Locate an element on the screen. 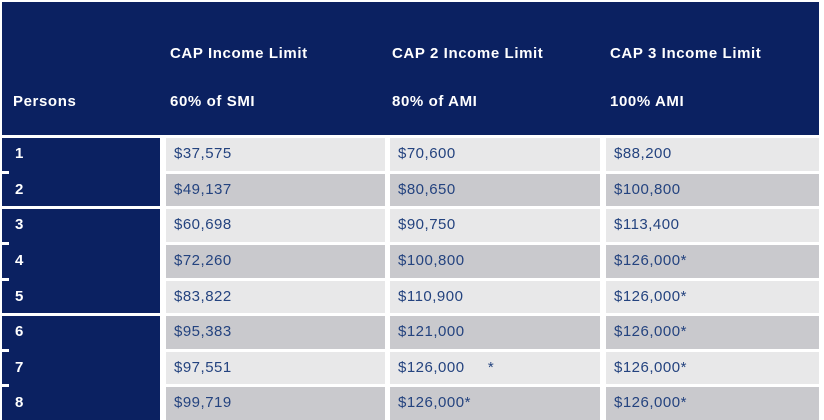 This screenshot has width=824, height=420. row-2-cap3-value: $100,800 is located at coordinates (712, 190).